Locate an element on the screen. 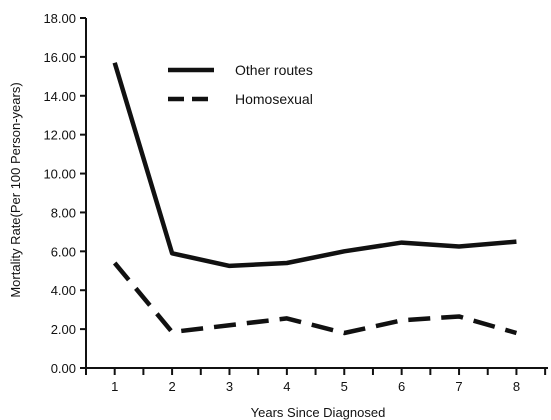 Image resolution: width=551 pixels, height=420 pixels. y-tick-label: 4.00 is located at coordinates (63, 290).